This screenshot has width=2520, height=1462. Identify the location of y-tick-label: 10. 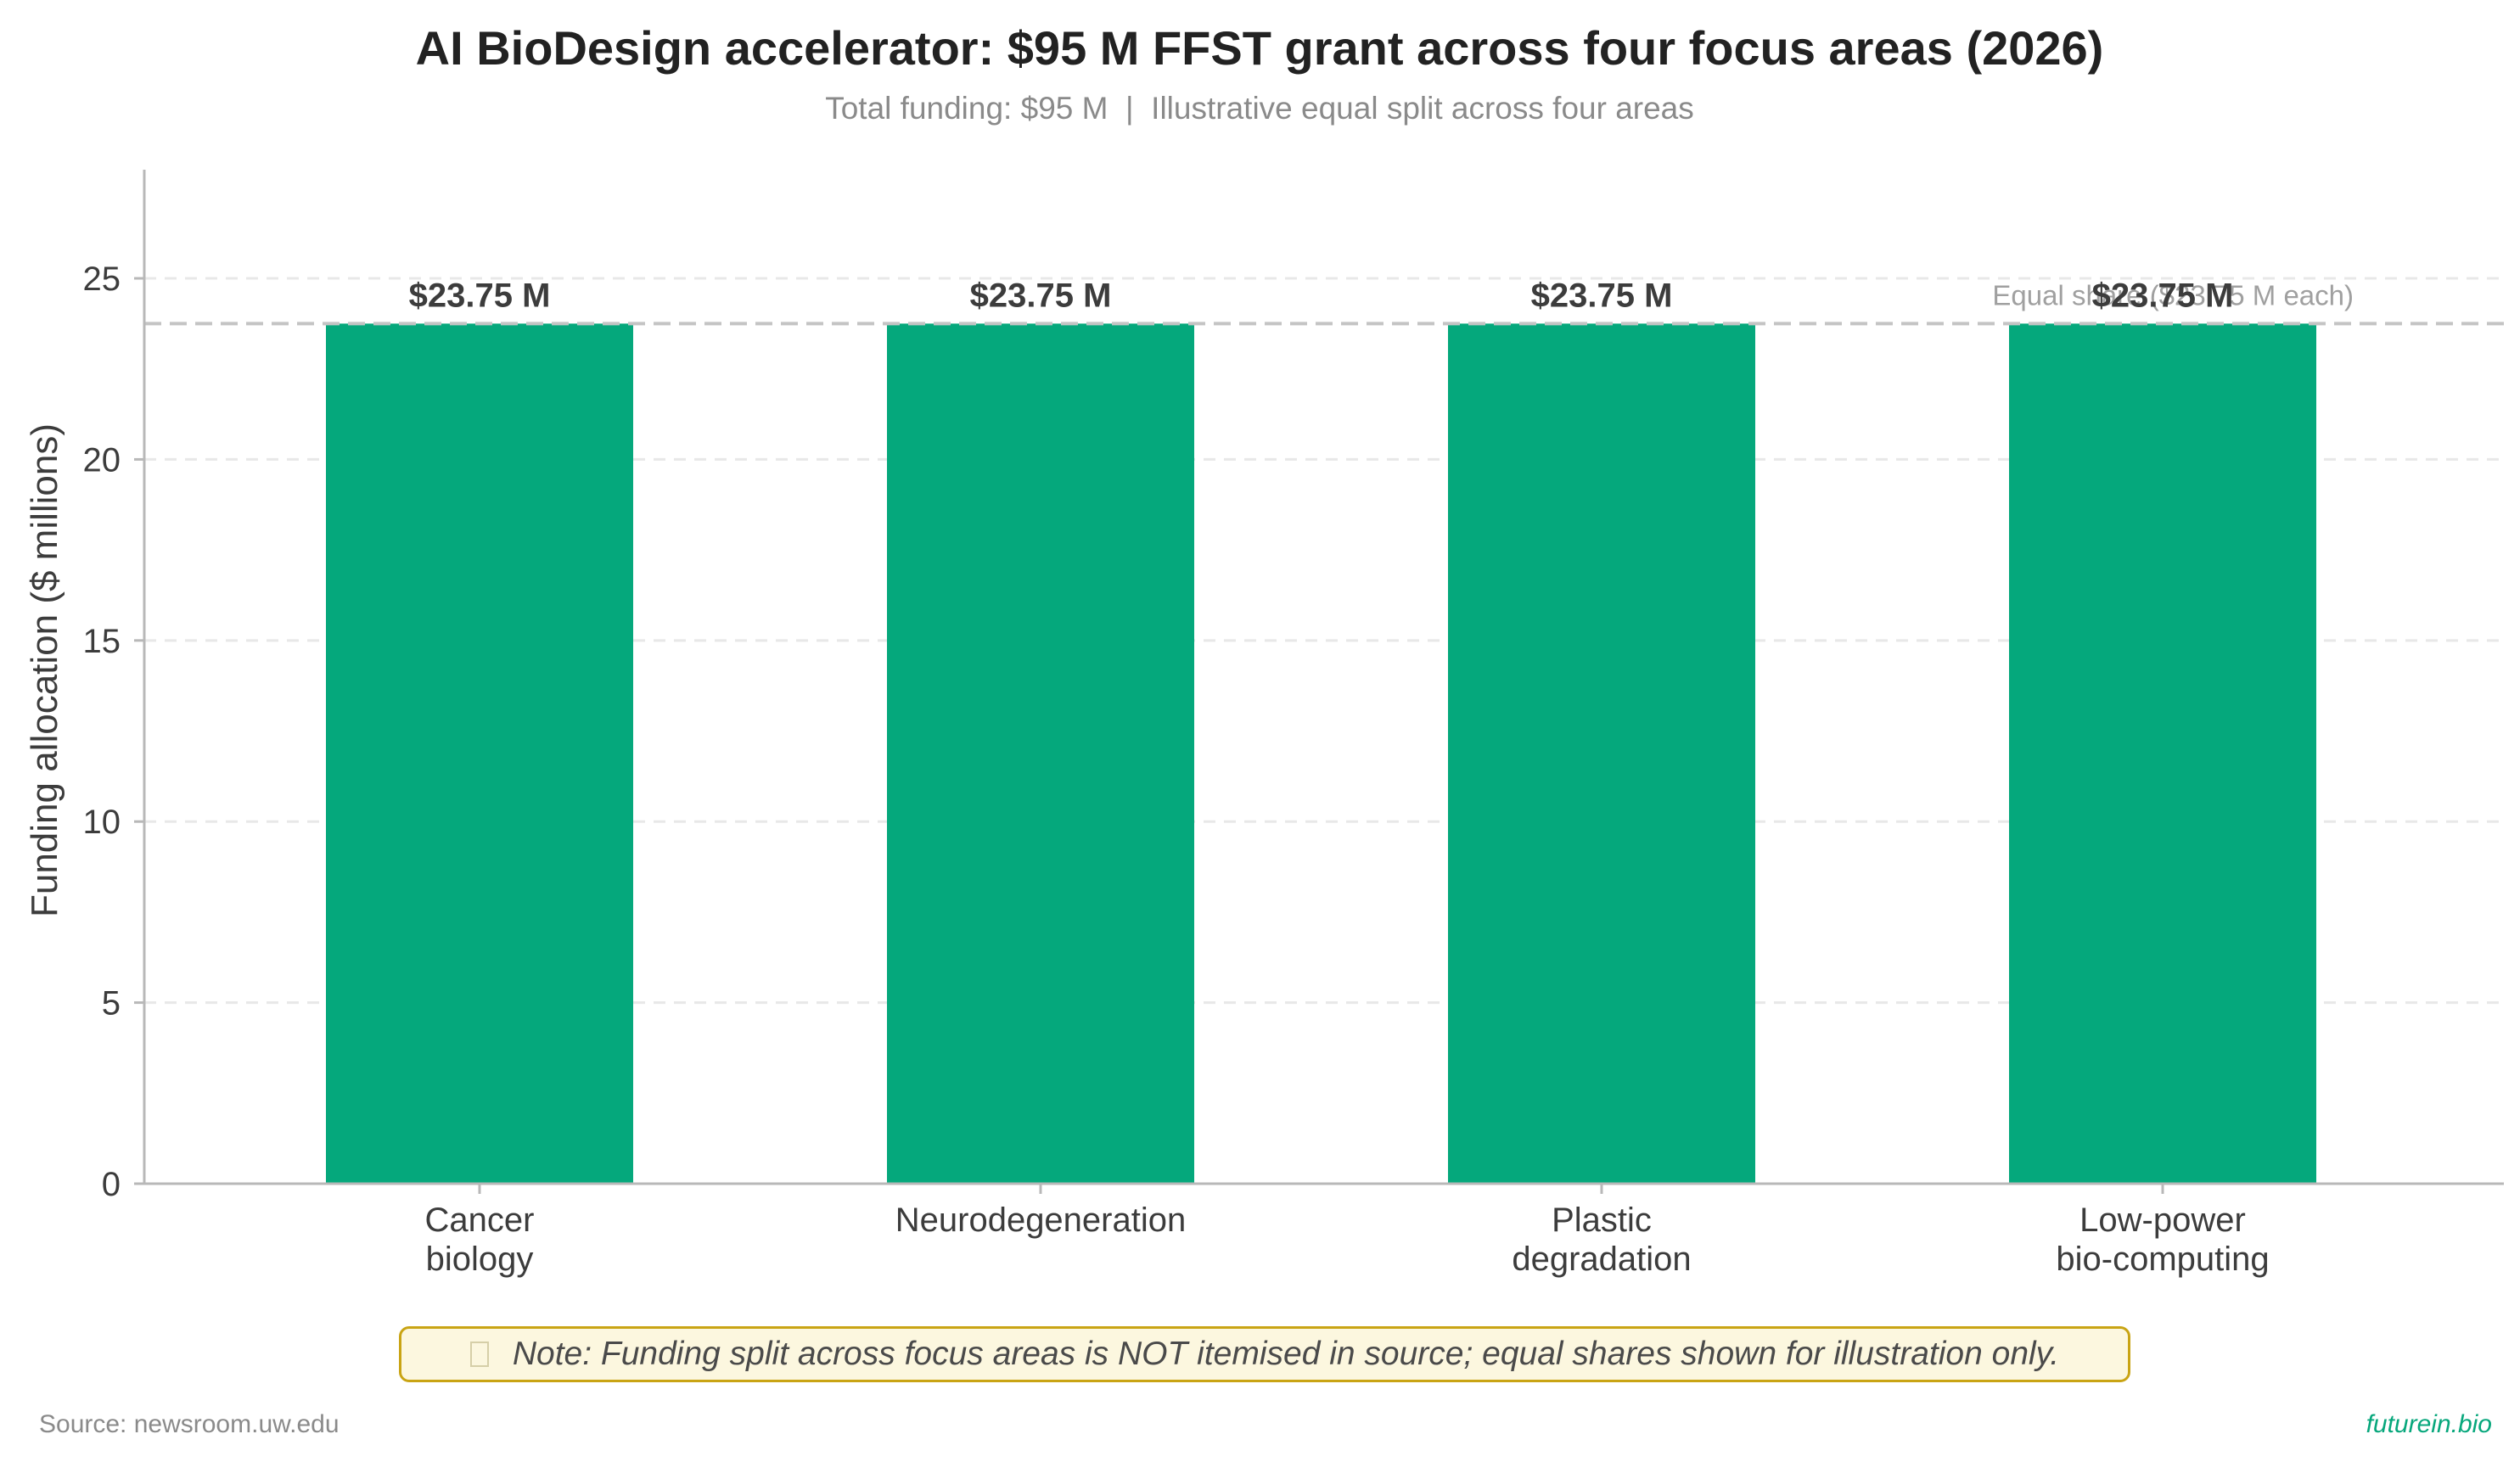
(102, 822).